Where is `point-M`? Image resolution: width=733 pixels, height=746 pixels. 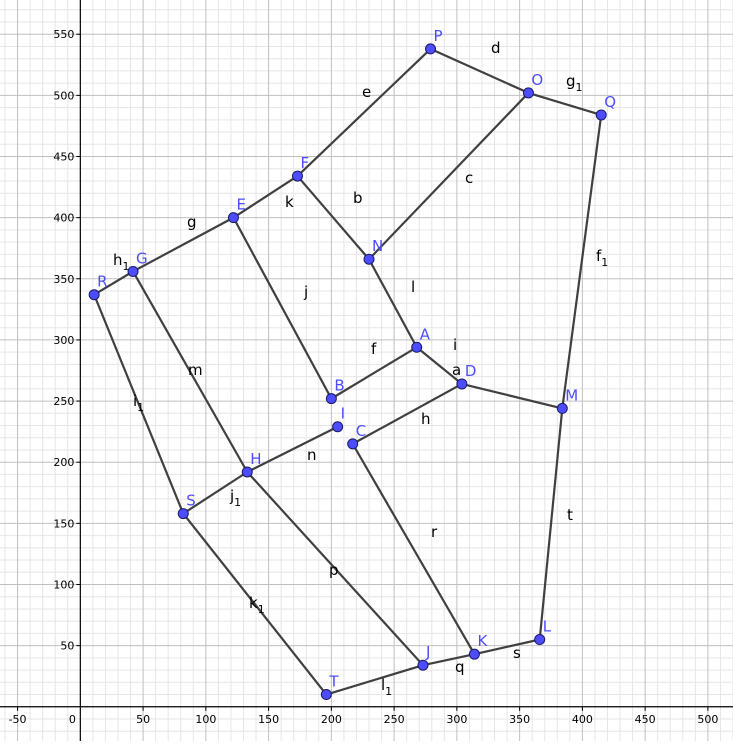 point-M is located at coordinates (562, 408).